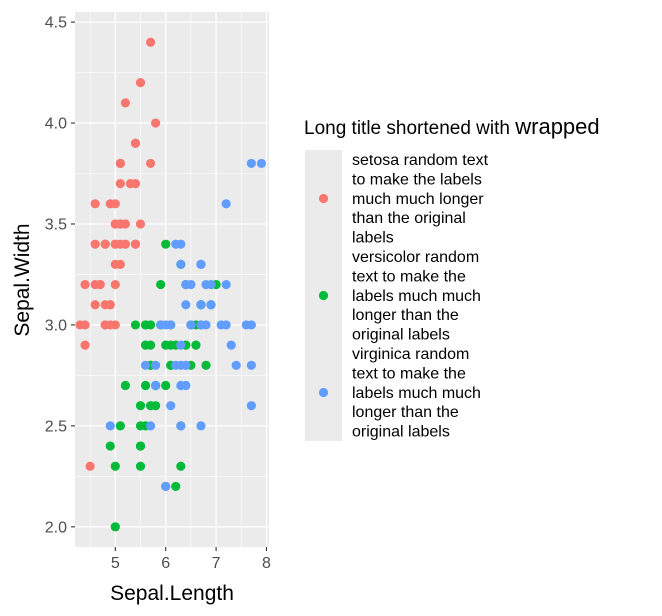 The image size is (662, 616). Describe the element at coordinates (172, 593) in the screenshot. I see `x-axis-title: Sepal.Length` at that location.